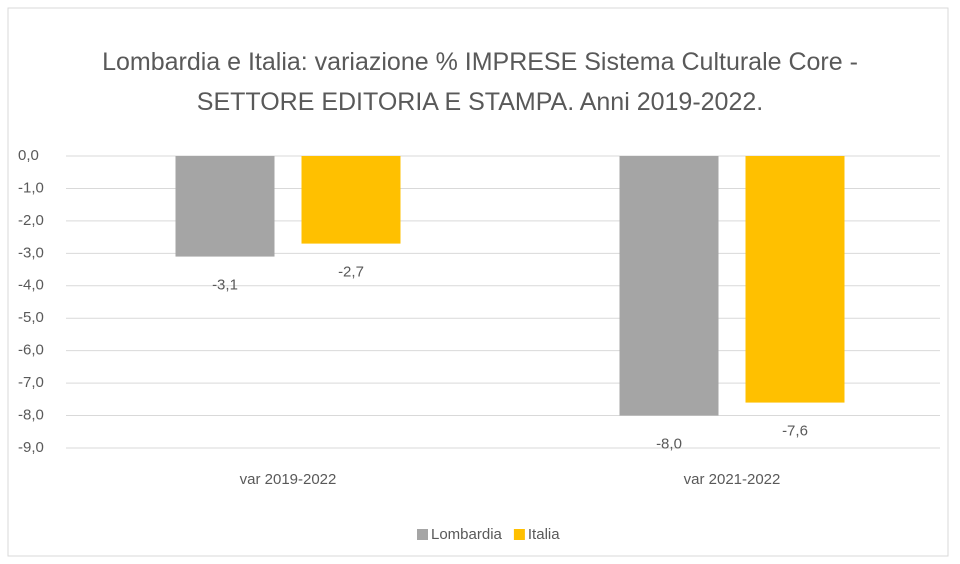  I want to click on y-tick-label: 0,0, so click(28, 155).